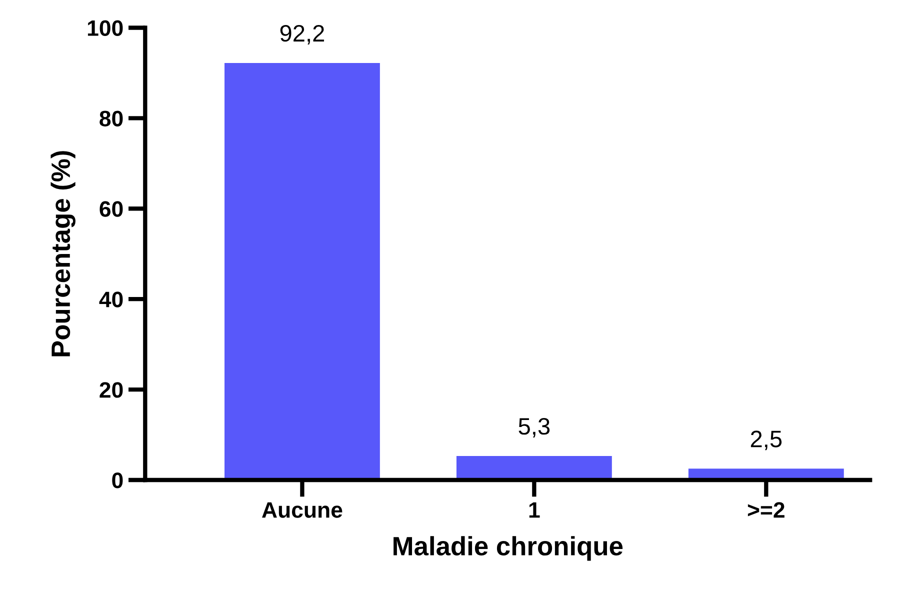 The height and width of the screenshot is (603, 913). I want to click on y-tick-label: 20, so click(111, 390).